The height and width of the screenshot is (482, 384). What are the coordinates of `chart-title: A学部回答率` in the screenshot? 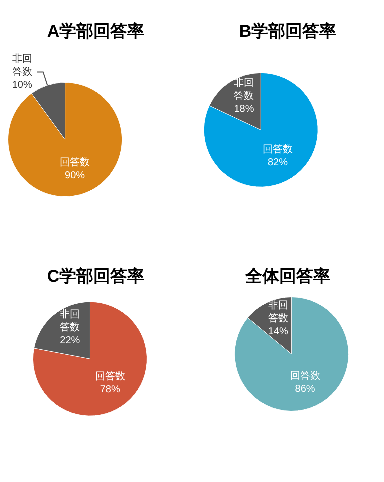 It's located at (96, 31).